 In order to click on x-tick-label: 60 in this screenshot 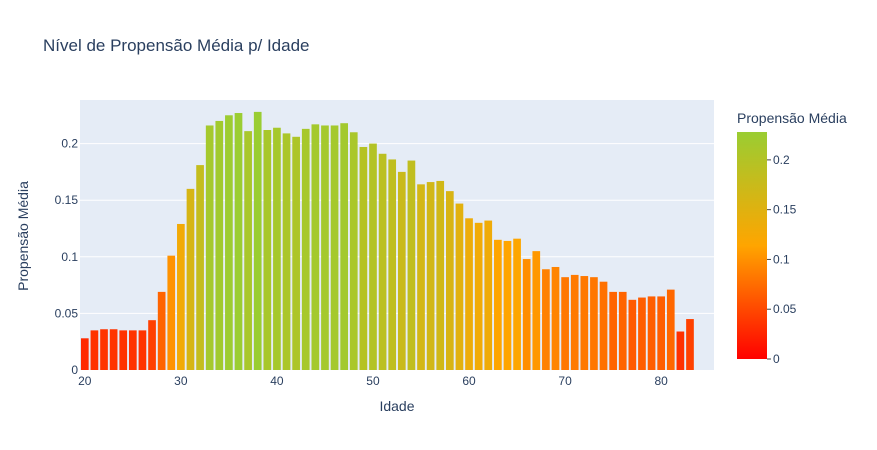, I will do `click(469, 381)`.